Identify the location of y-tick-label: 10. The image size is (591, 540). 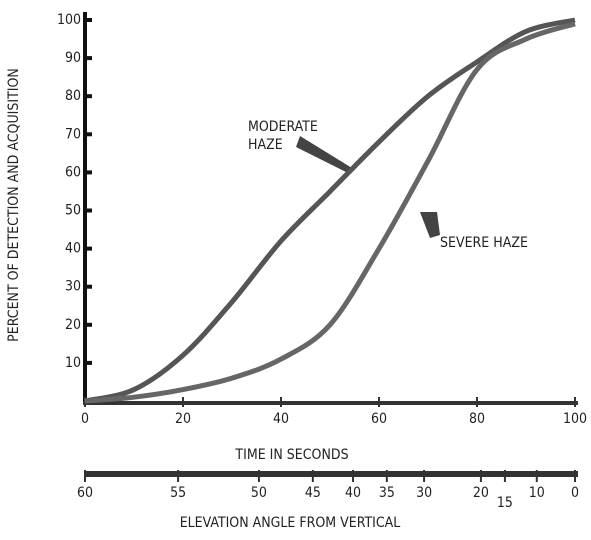
(73, 363).